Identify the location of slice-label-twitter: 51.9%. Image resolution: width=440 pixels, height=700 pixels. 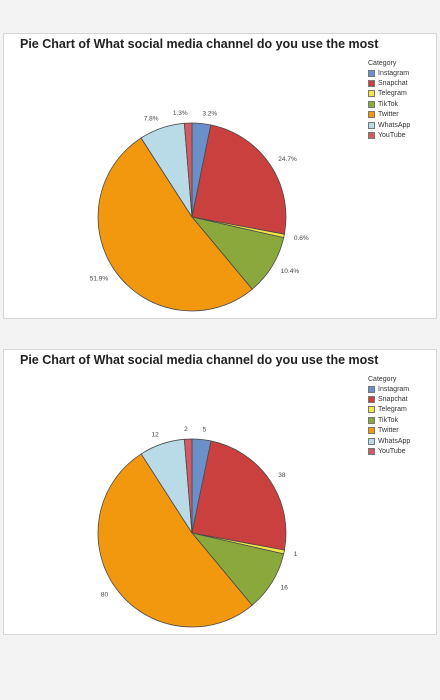
(99, 279).